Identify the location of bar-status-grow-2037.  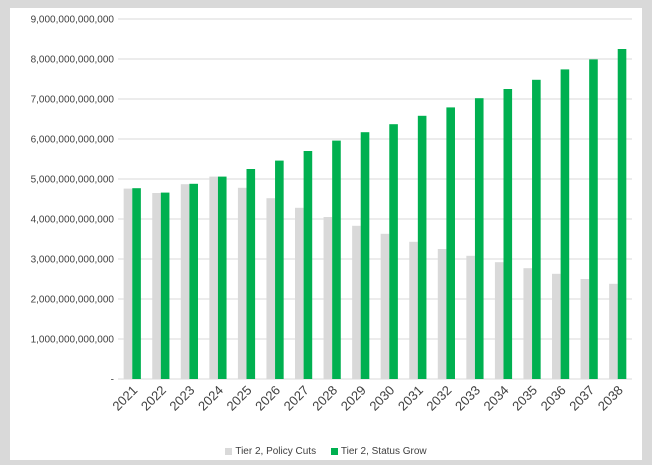
(593, 219).